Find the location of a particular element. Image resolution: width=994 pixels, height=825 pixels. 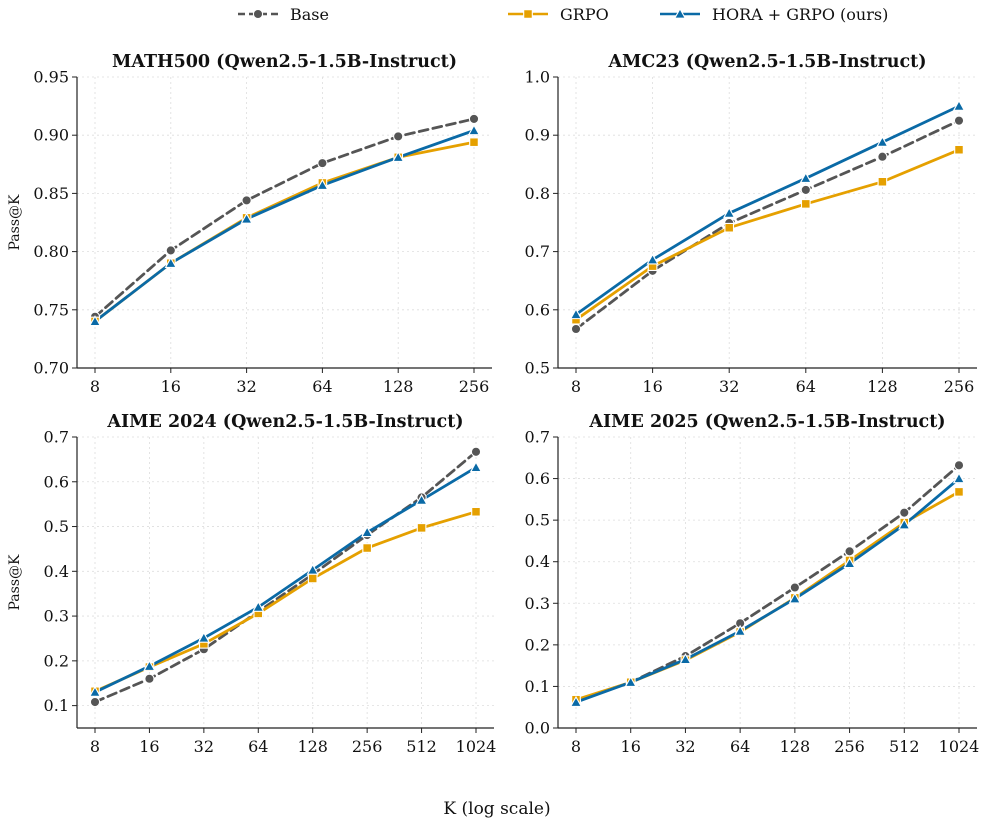

y-tick-label: 0.75 is located at coordinates (51, 309).